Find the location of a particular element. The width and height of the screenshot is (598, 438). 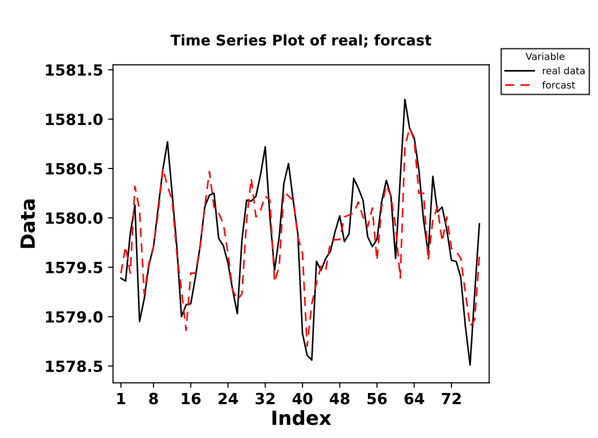

legend-title: Variable is located at coordinates (545, 56).